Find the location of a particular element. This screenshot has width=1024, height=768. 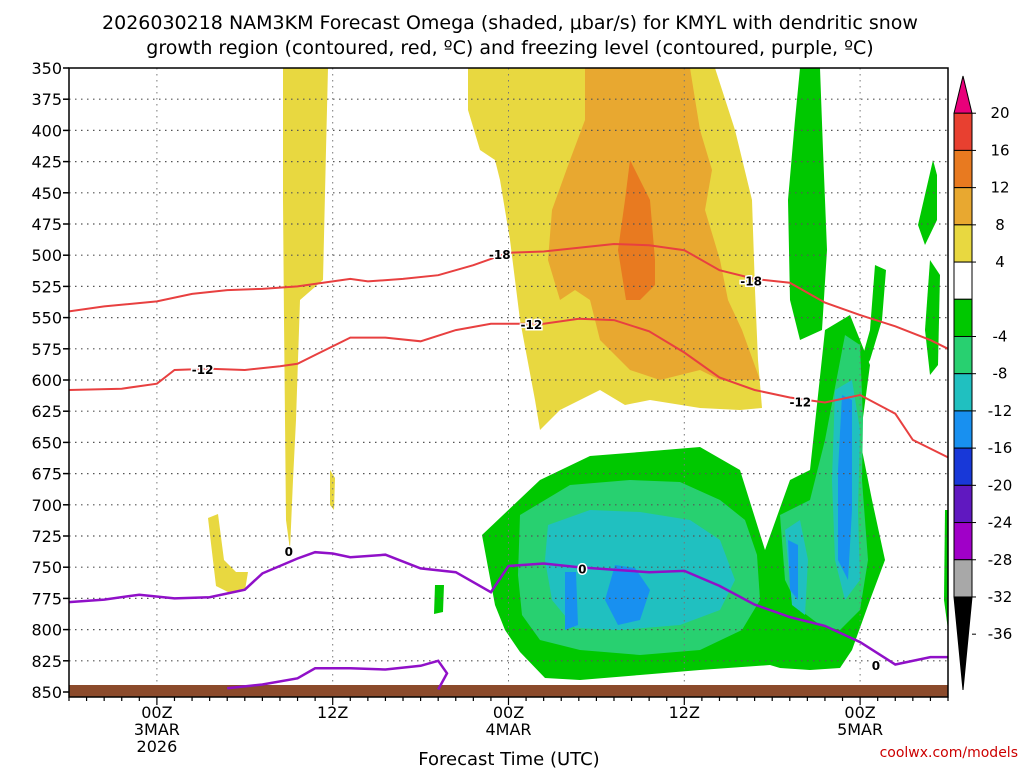

x-tick-label: 4MAR is located at coordinates (508, 729).